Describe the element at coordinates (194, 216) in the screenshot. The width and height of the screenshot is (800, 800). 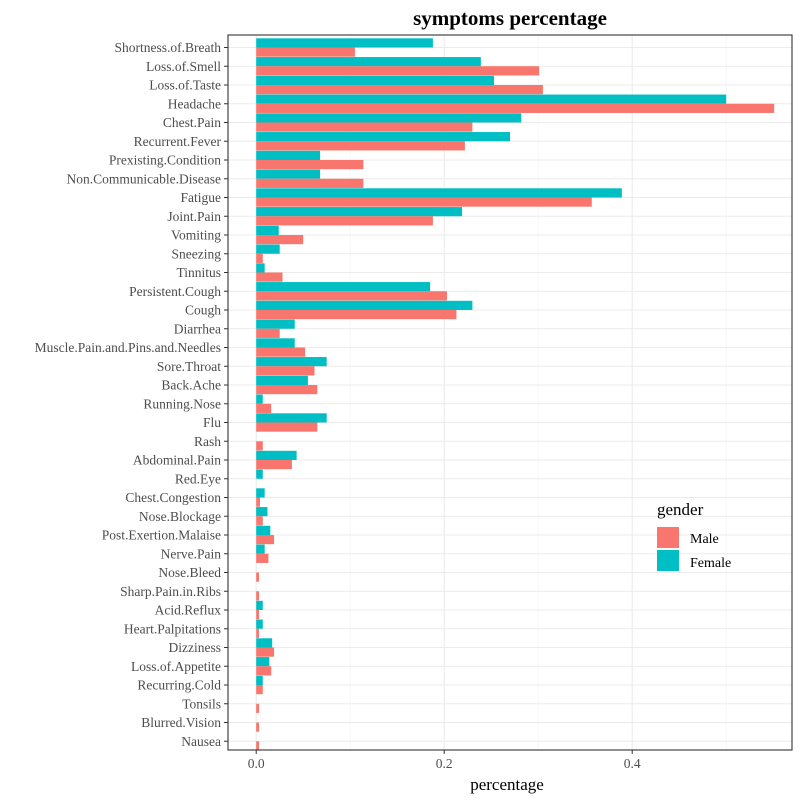
I see `y-tick-label: Joint.Pain` at that location.